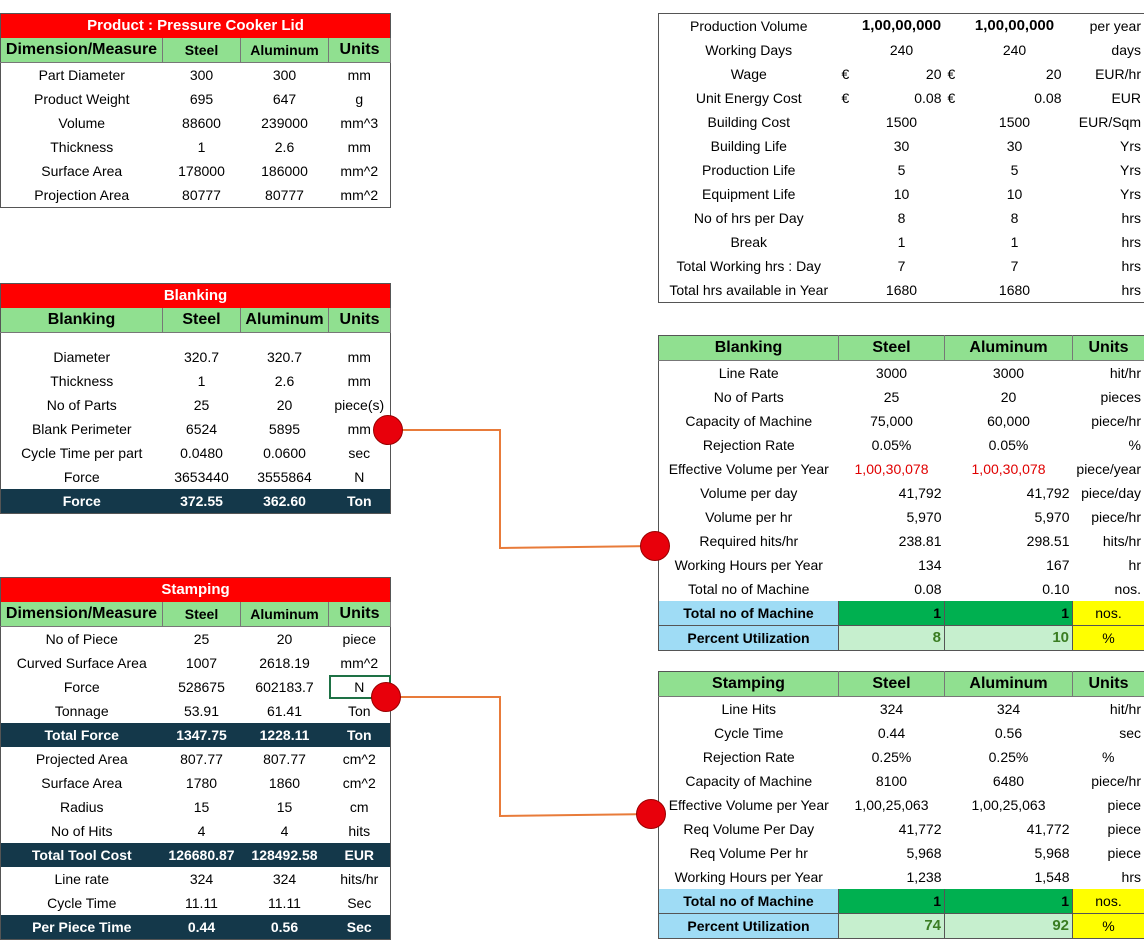 This screenshot has height=943, width=1144. I want to click on cell: 1, so click(901, 242).